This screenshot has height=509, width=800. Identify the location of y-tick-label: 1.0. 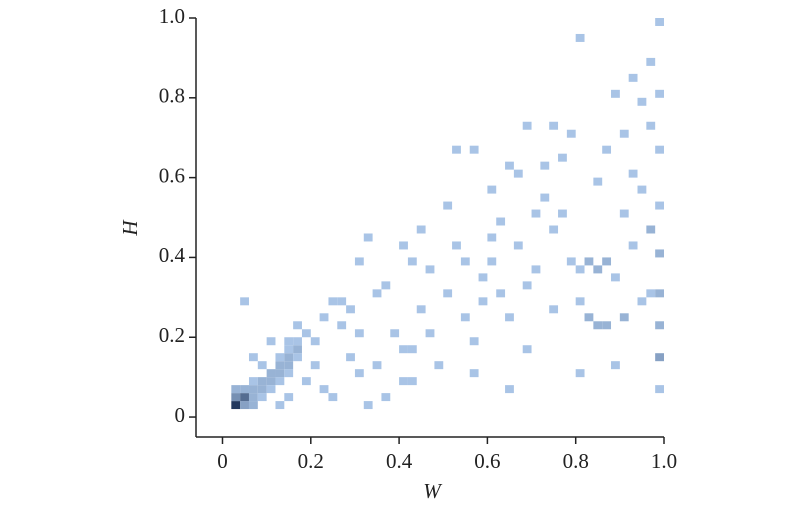
(172, 16).